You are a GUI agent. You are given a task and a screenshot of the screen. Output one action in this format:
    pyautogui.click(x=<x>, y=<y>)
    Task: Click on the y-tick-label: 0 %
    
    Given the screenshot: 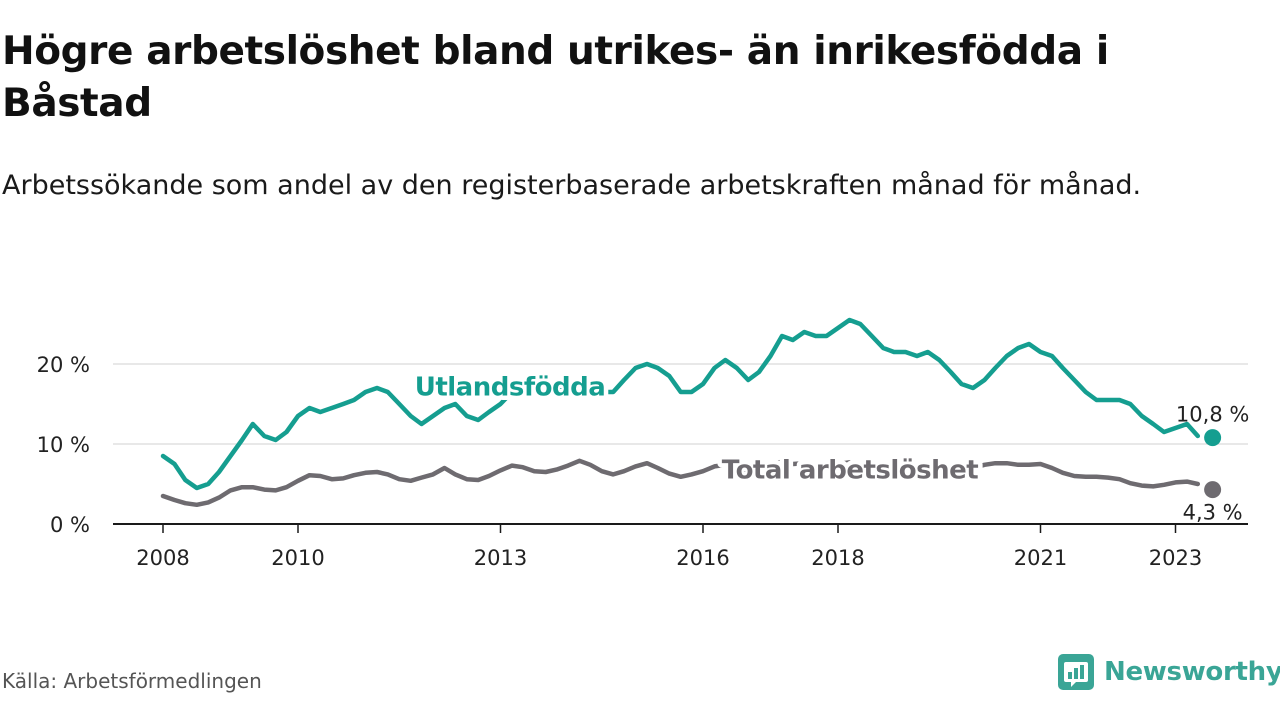 What is the action you would take?
    pyautogui.click(x=70, y=525)
    